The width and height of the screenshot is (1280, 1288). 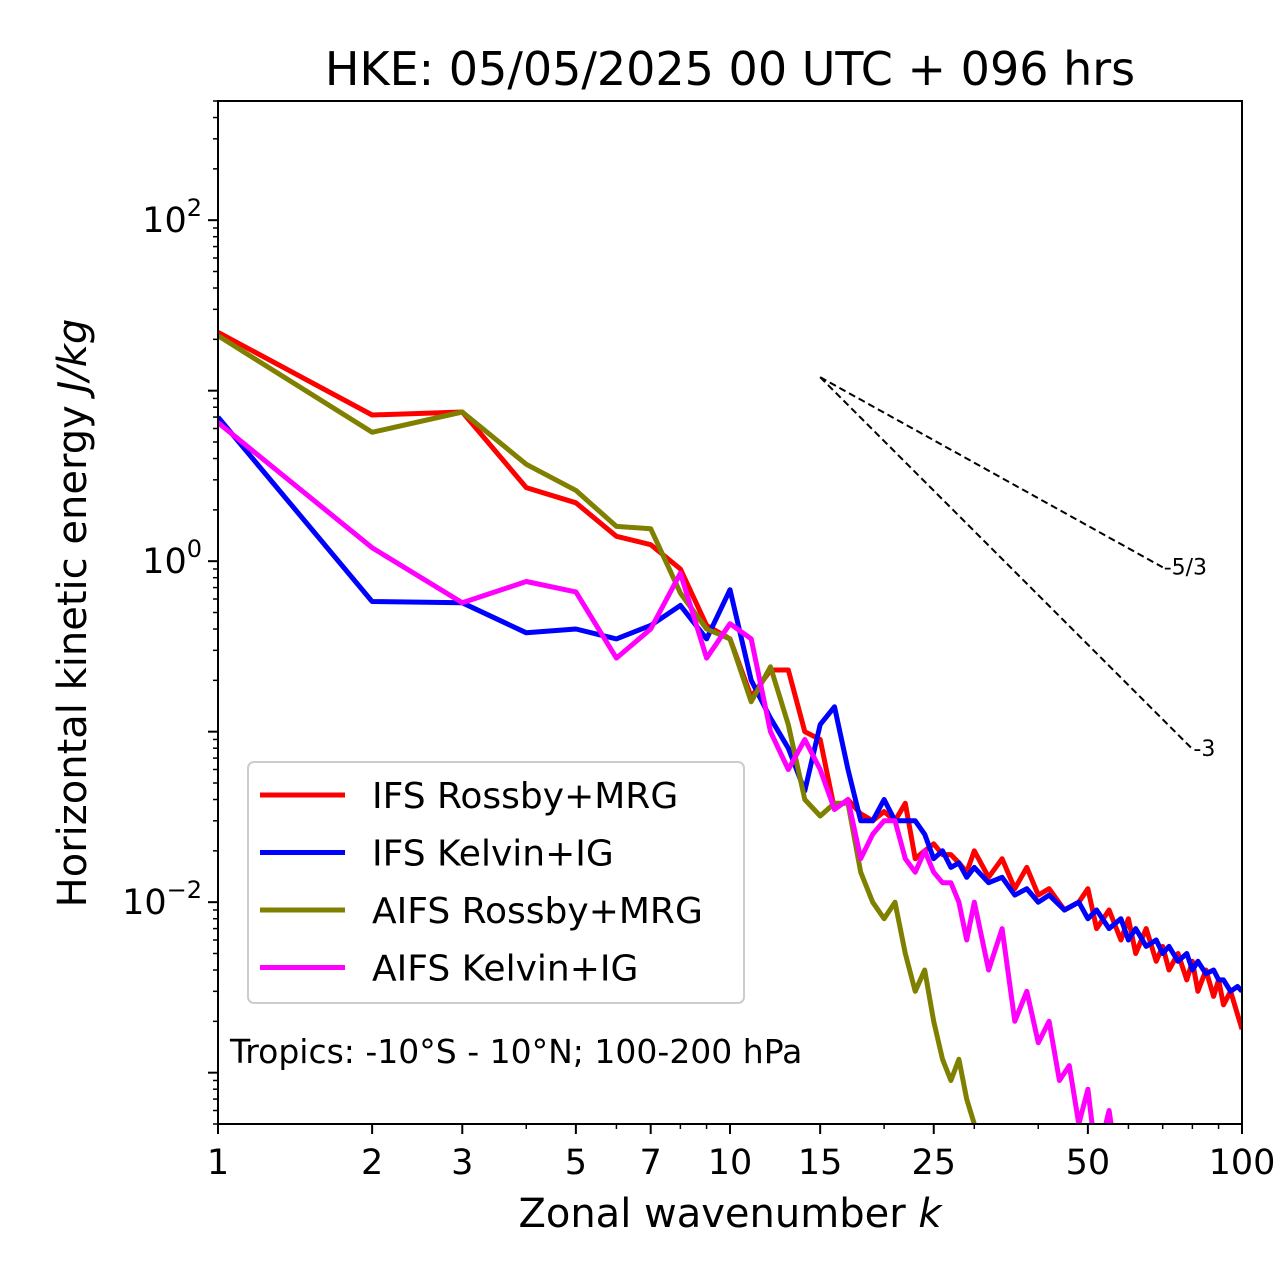 I want to click on x-tick-label-5: 10, so click(x=730, y=1163).